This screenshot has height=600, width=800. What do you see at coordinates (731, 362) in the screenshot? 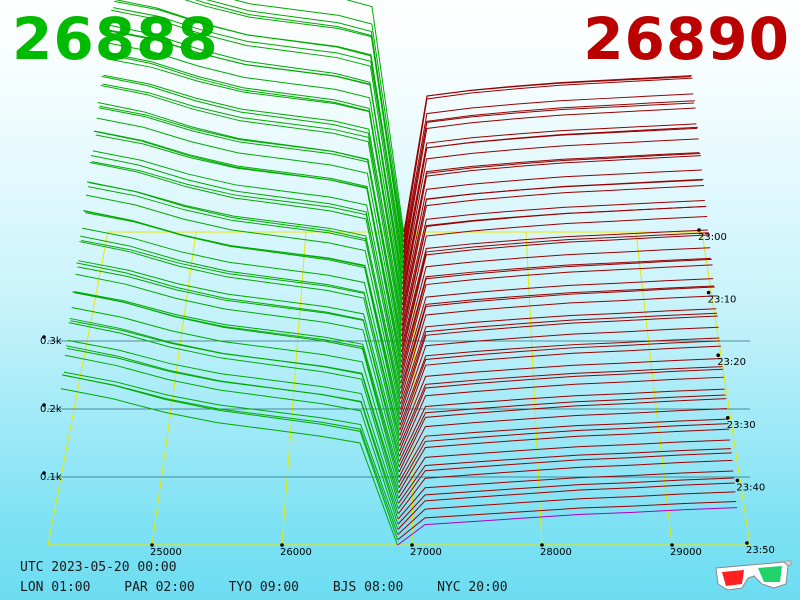
I see `time-tick-label-2: 23:20` at bounding box center [731, 362].